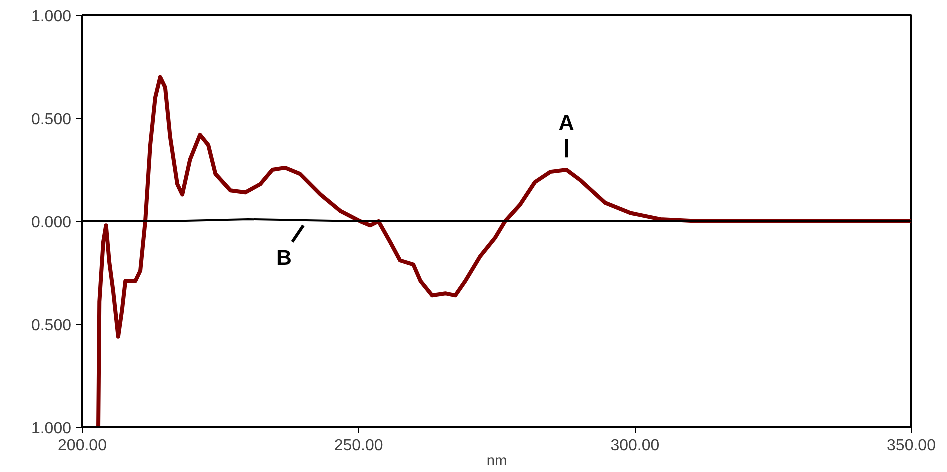  What do you see at coordinates (566, 122) in the screenshot?
I see `annotation: A` at bounding box center [566, 122].